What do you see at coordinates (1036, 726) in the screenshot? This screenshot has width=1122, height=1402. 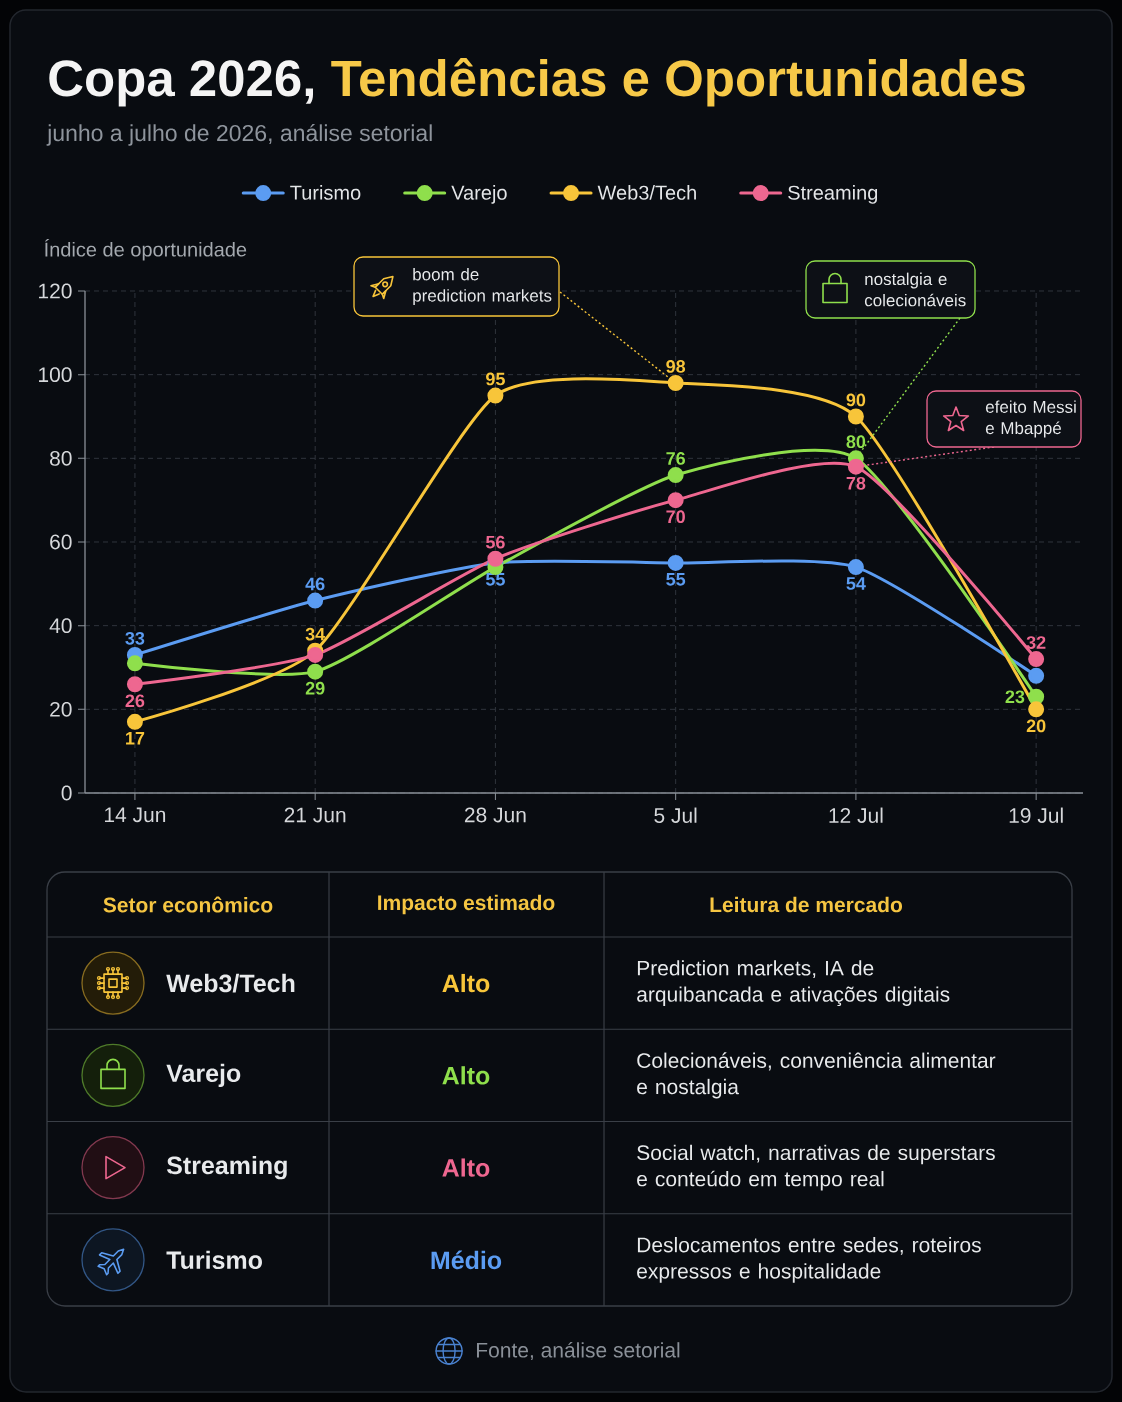 I see `data-label: 20` at bounding box center [1036, 726].